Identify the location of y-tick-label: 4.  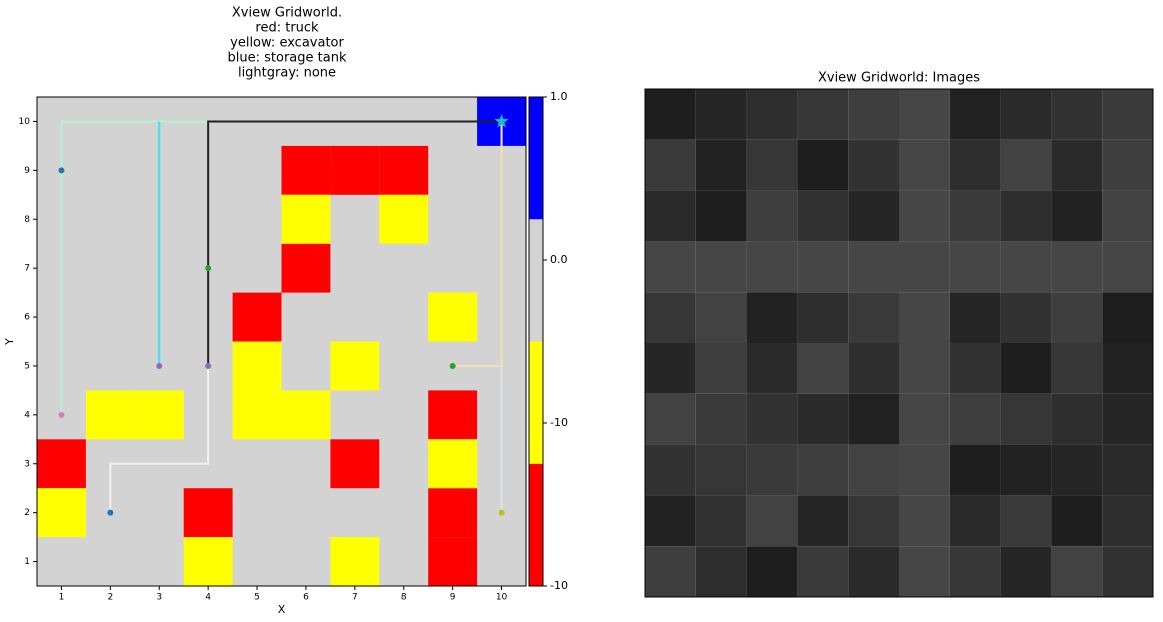
(27, 415).